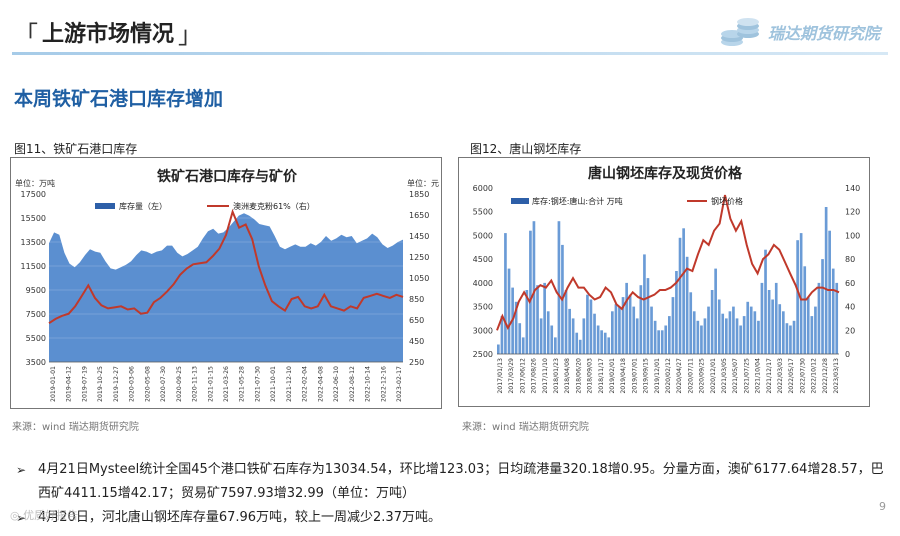  I want to click on legend-label-price: 澳洲麦克粉61%（右）, so click(274, 206).